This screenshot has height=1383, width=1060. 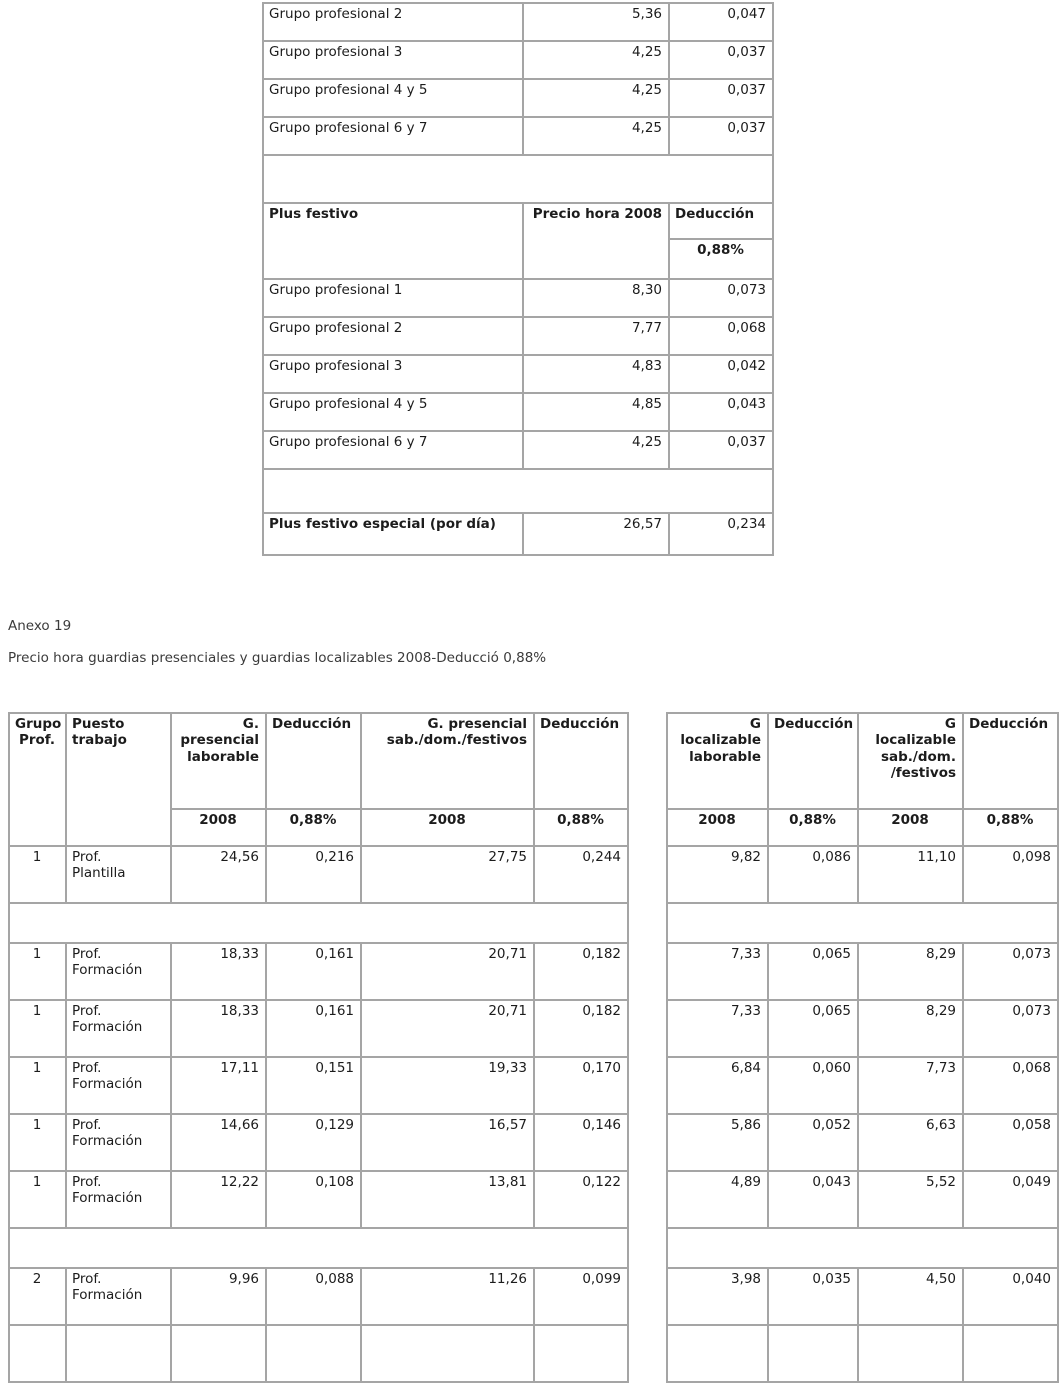 What do you see at coordinates (393, 336) in the screenshot?
I see `table-cell: Grupo profesional 2` at bounding box center [393, 336].